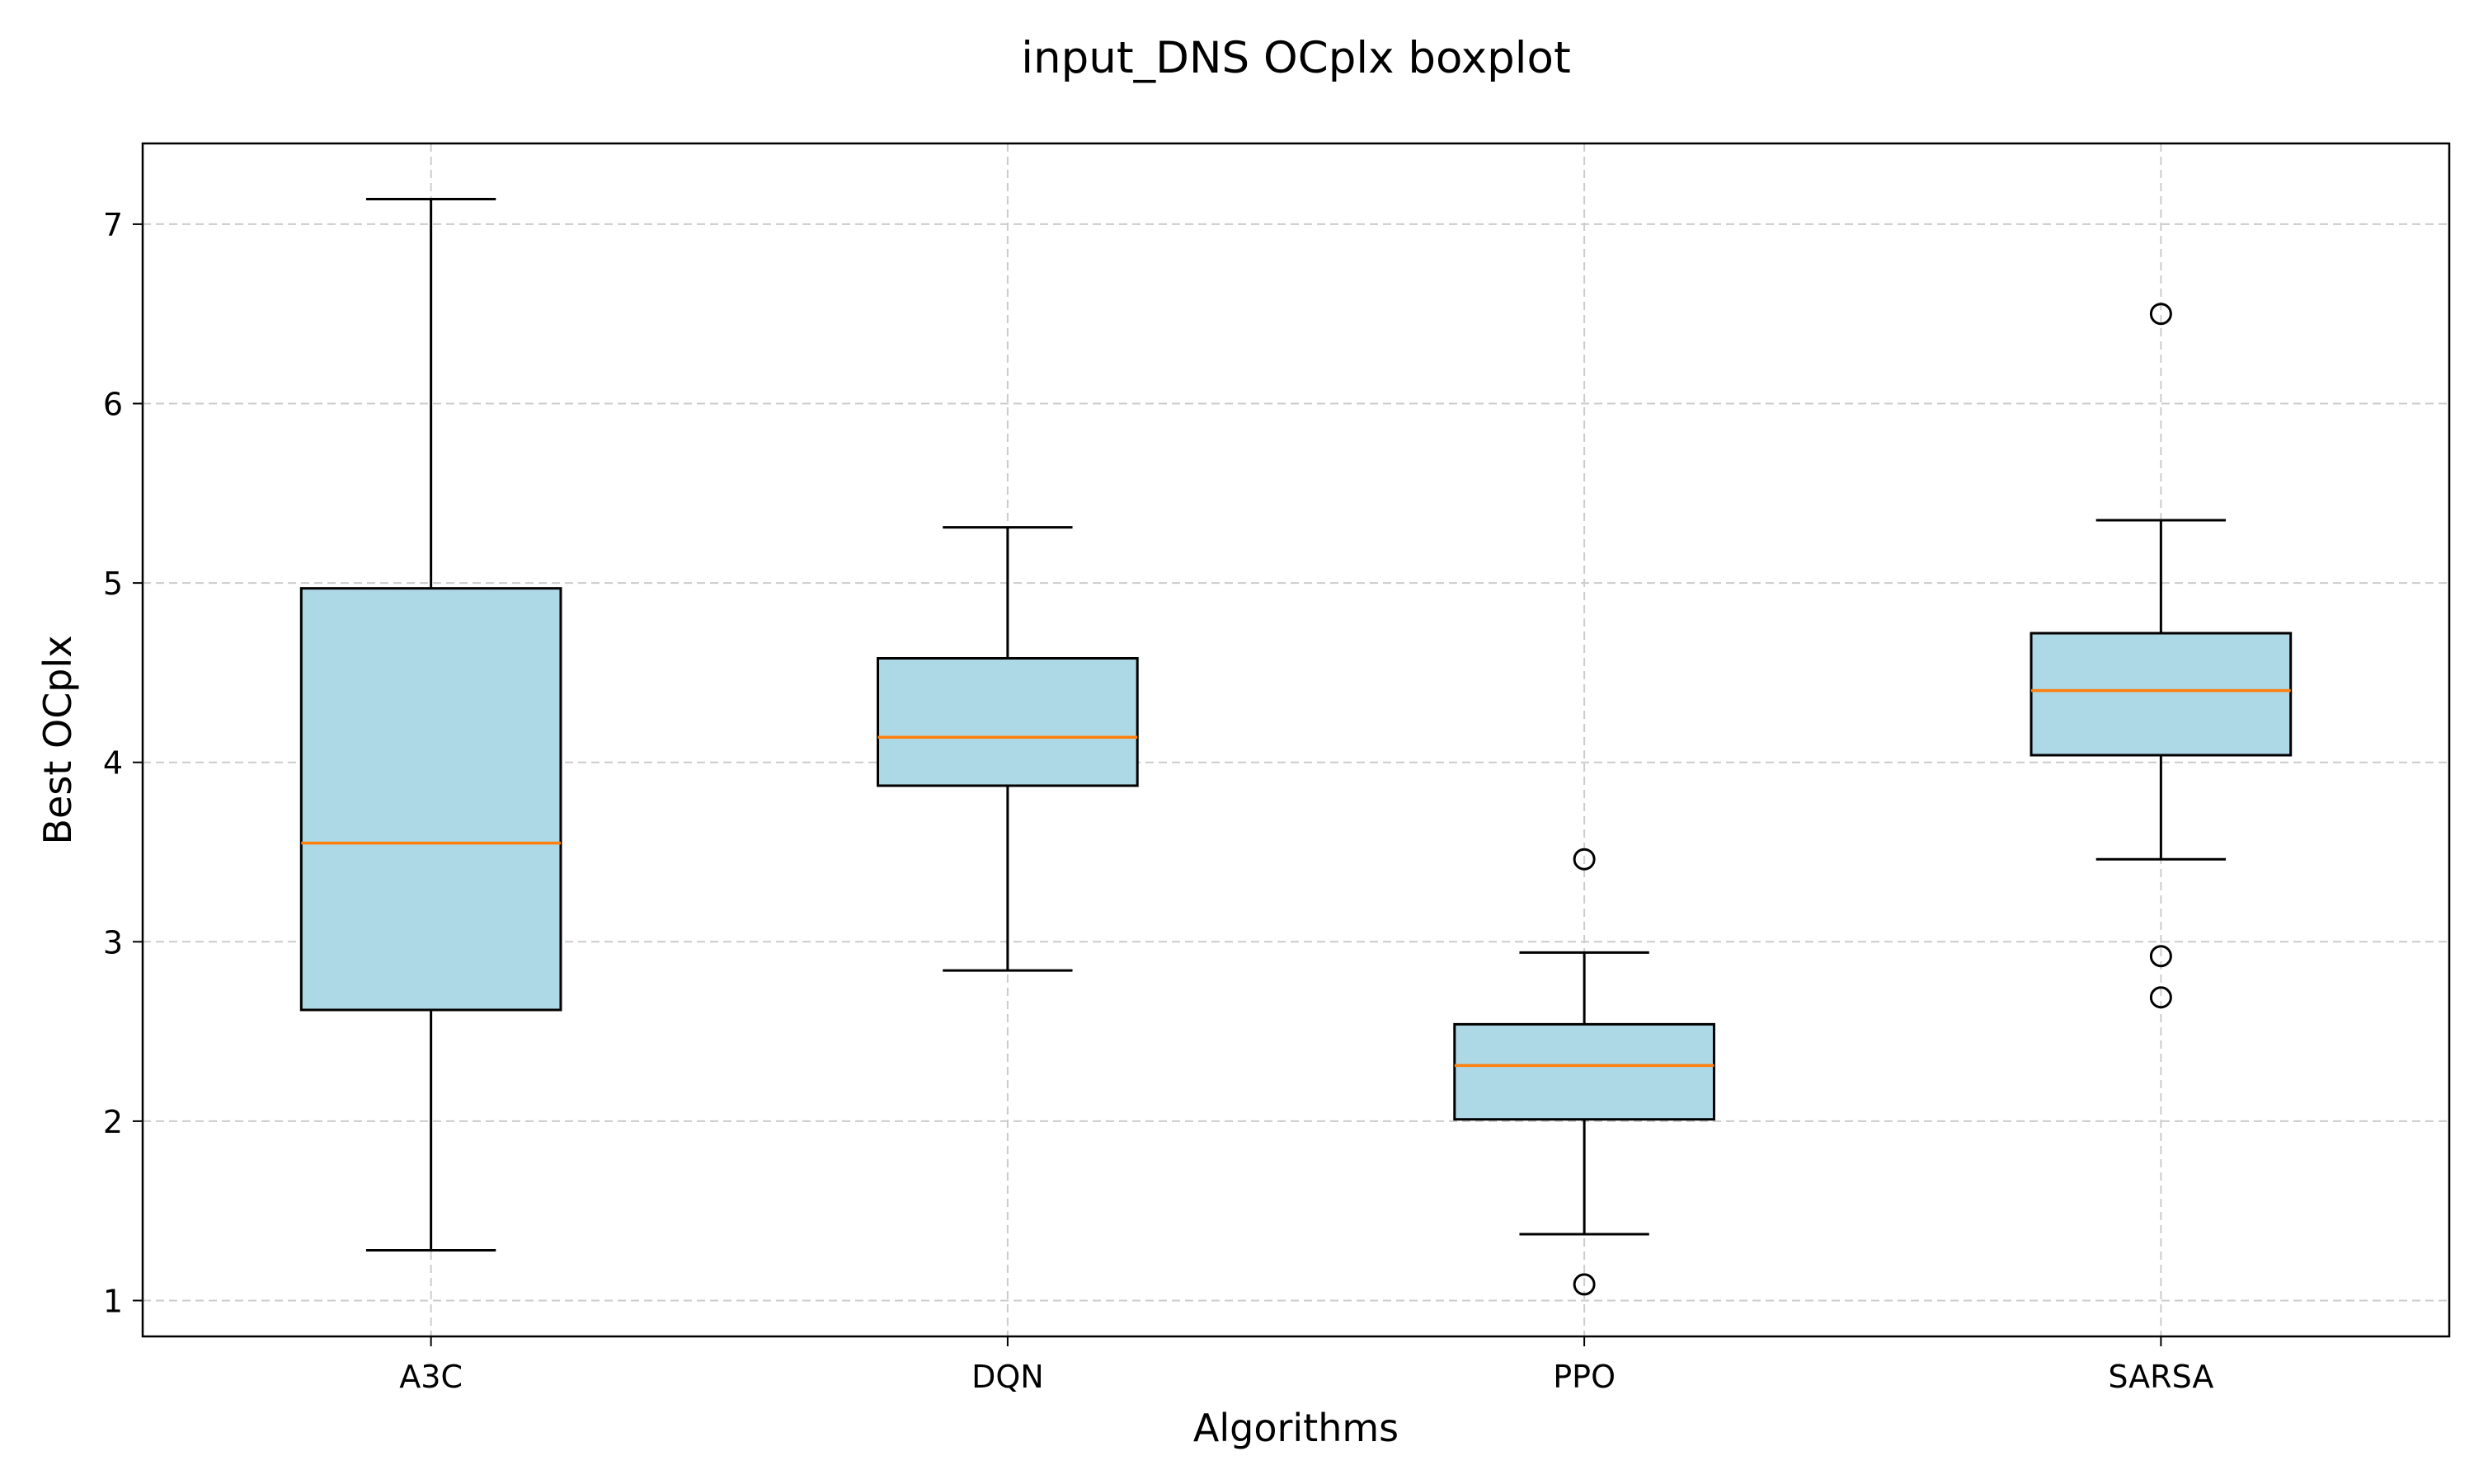 The height and width of the screenshot is (1484, 2474). I want to click on box-sarsa, so click(2161, 656).